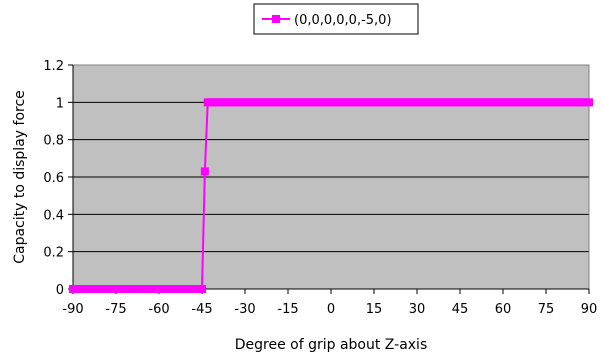 This screenshot has width=602, height=362. What do you see at coordinates (374, 309) in the screenshot?
I see `x-tick-label: 15` at bounding box center [374, 309].